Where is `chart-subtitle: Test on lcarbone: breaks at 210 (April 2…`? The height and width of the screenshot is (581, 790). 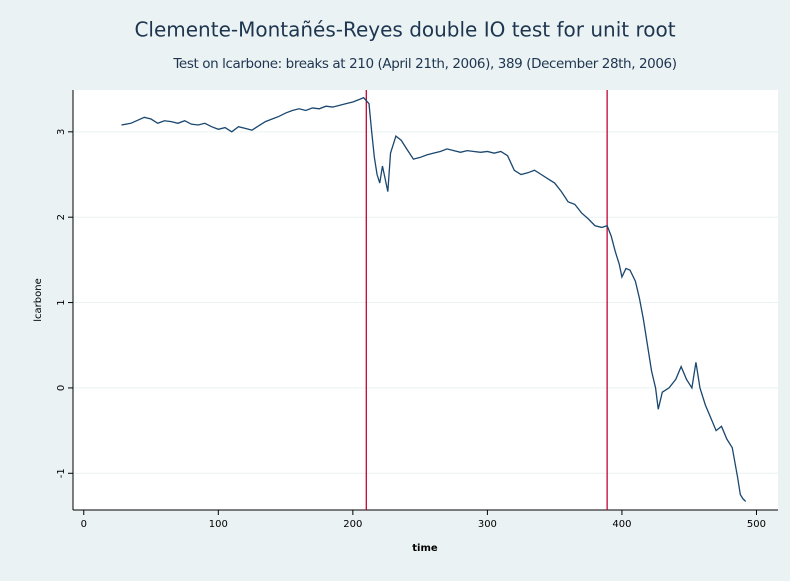 chart-subtitle: Test on lcarbone: breaks at 210 (April 2… is located at coordinates (424, 64).